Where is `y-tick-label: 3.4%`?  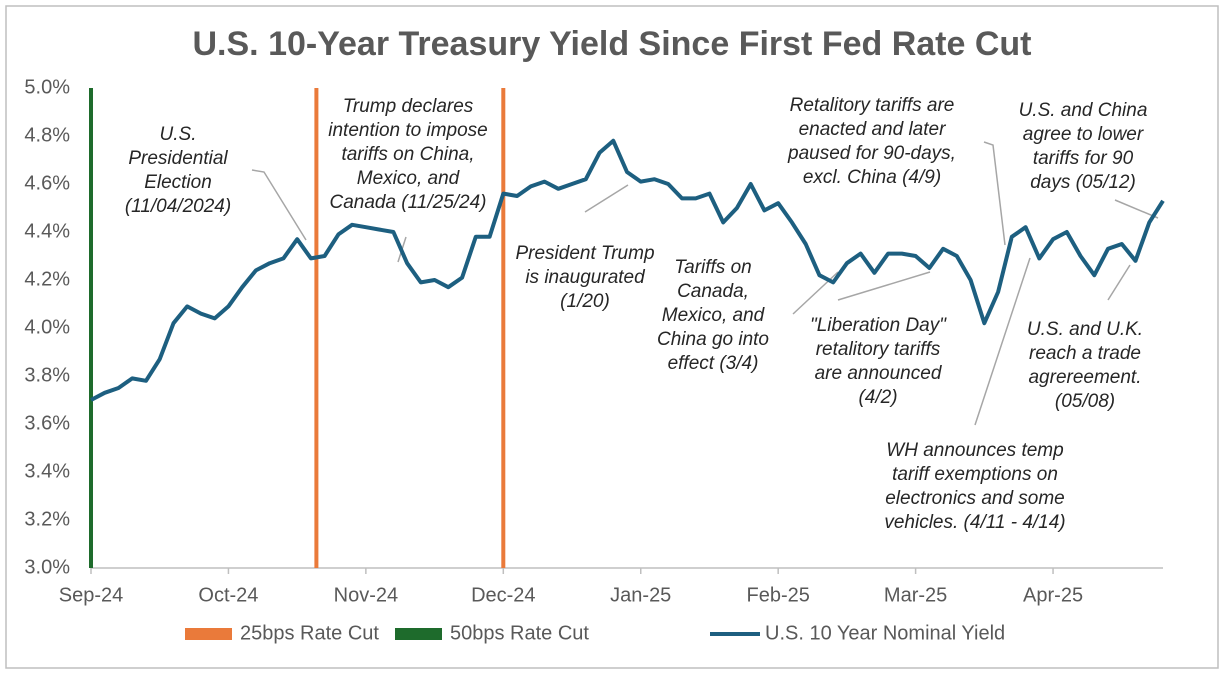 y-tick-label: 3.4% is located at coordinates (47, 471).